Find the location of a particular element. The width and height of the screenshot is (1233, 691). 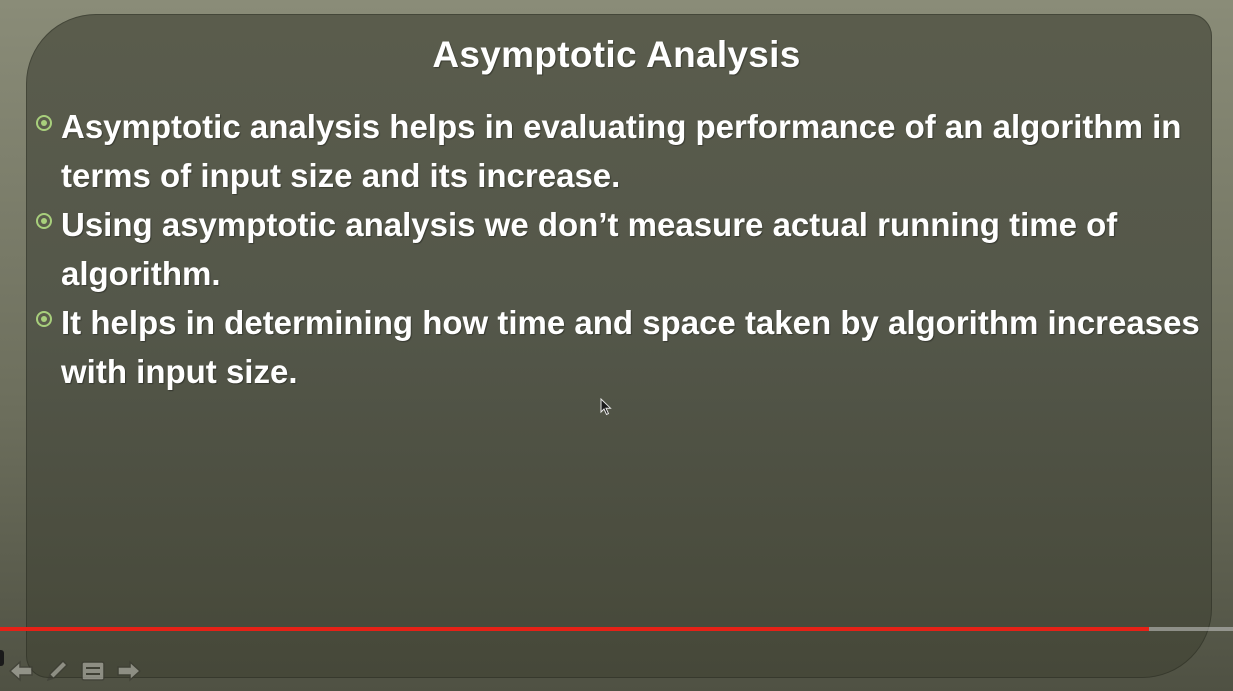

video-progress-bar is located at coordinates (616, 629).